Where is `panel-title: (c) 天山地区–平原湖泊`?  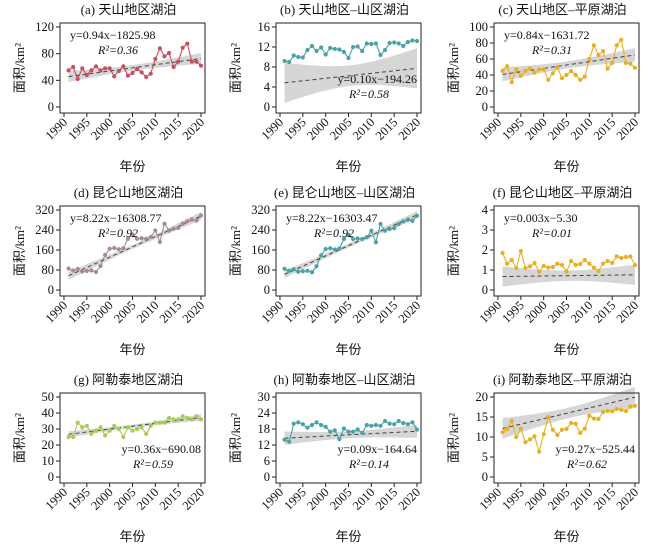
panel-title: (c) 天山地区–平原湖泊 is located at coordinates (562, 9).